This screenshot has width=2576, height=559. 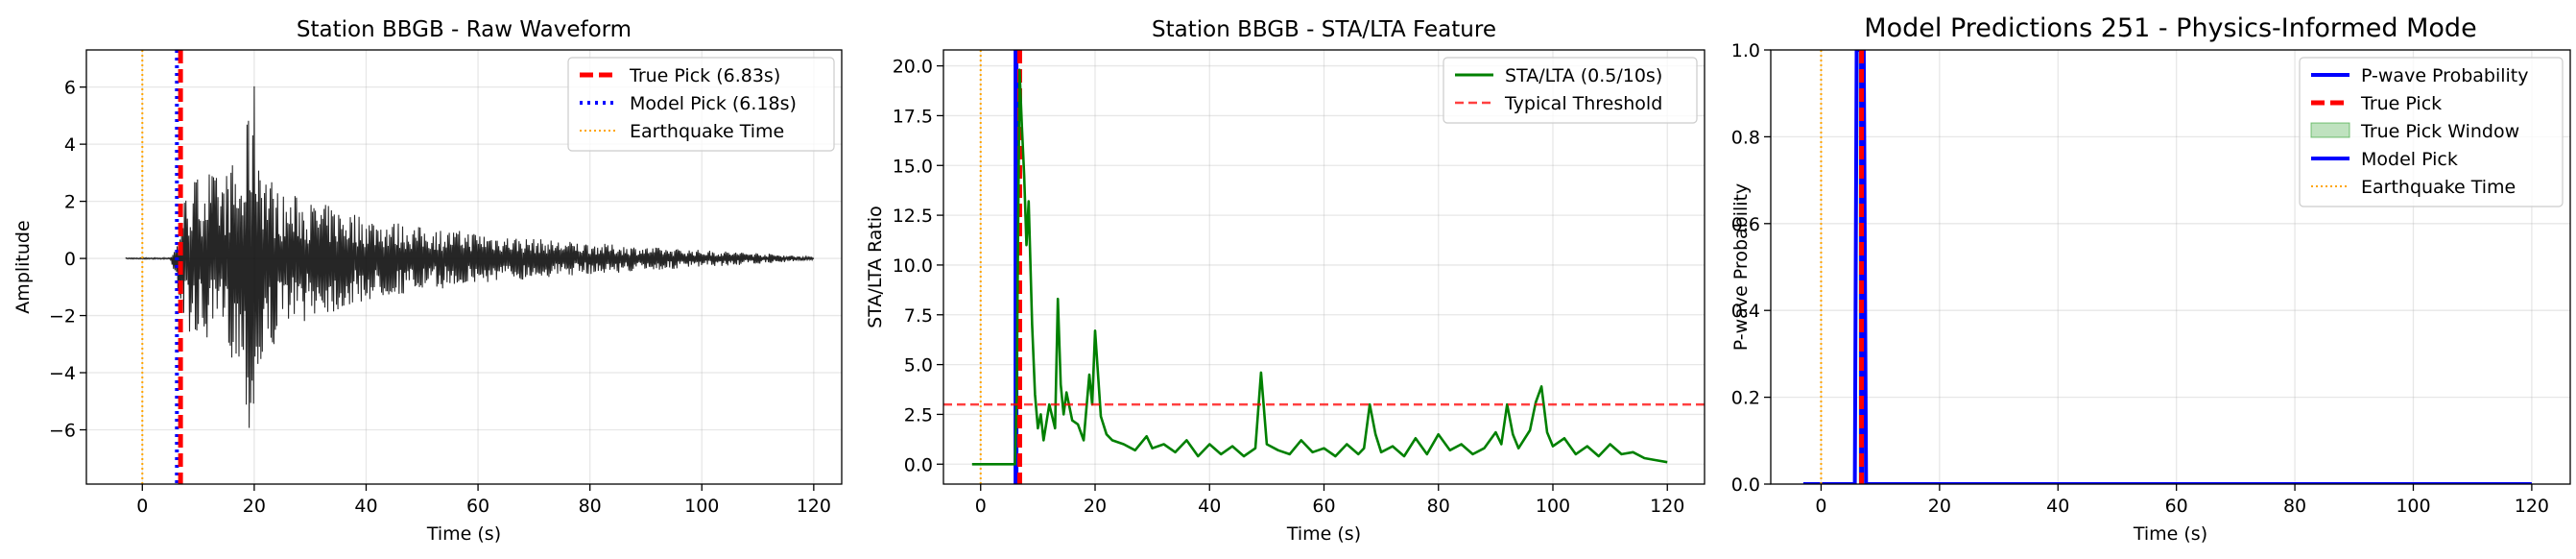 What do you see at coordinates (1438, 506) in the screenshot?
I see `panel1-x-tick-label: 80` at bounding box center [1438, 506].